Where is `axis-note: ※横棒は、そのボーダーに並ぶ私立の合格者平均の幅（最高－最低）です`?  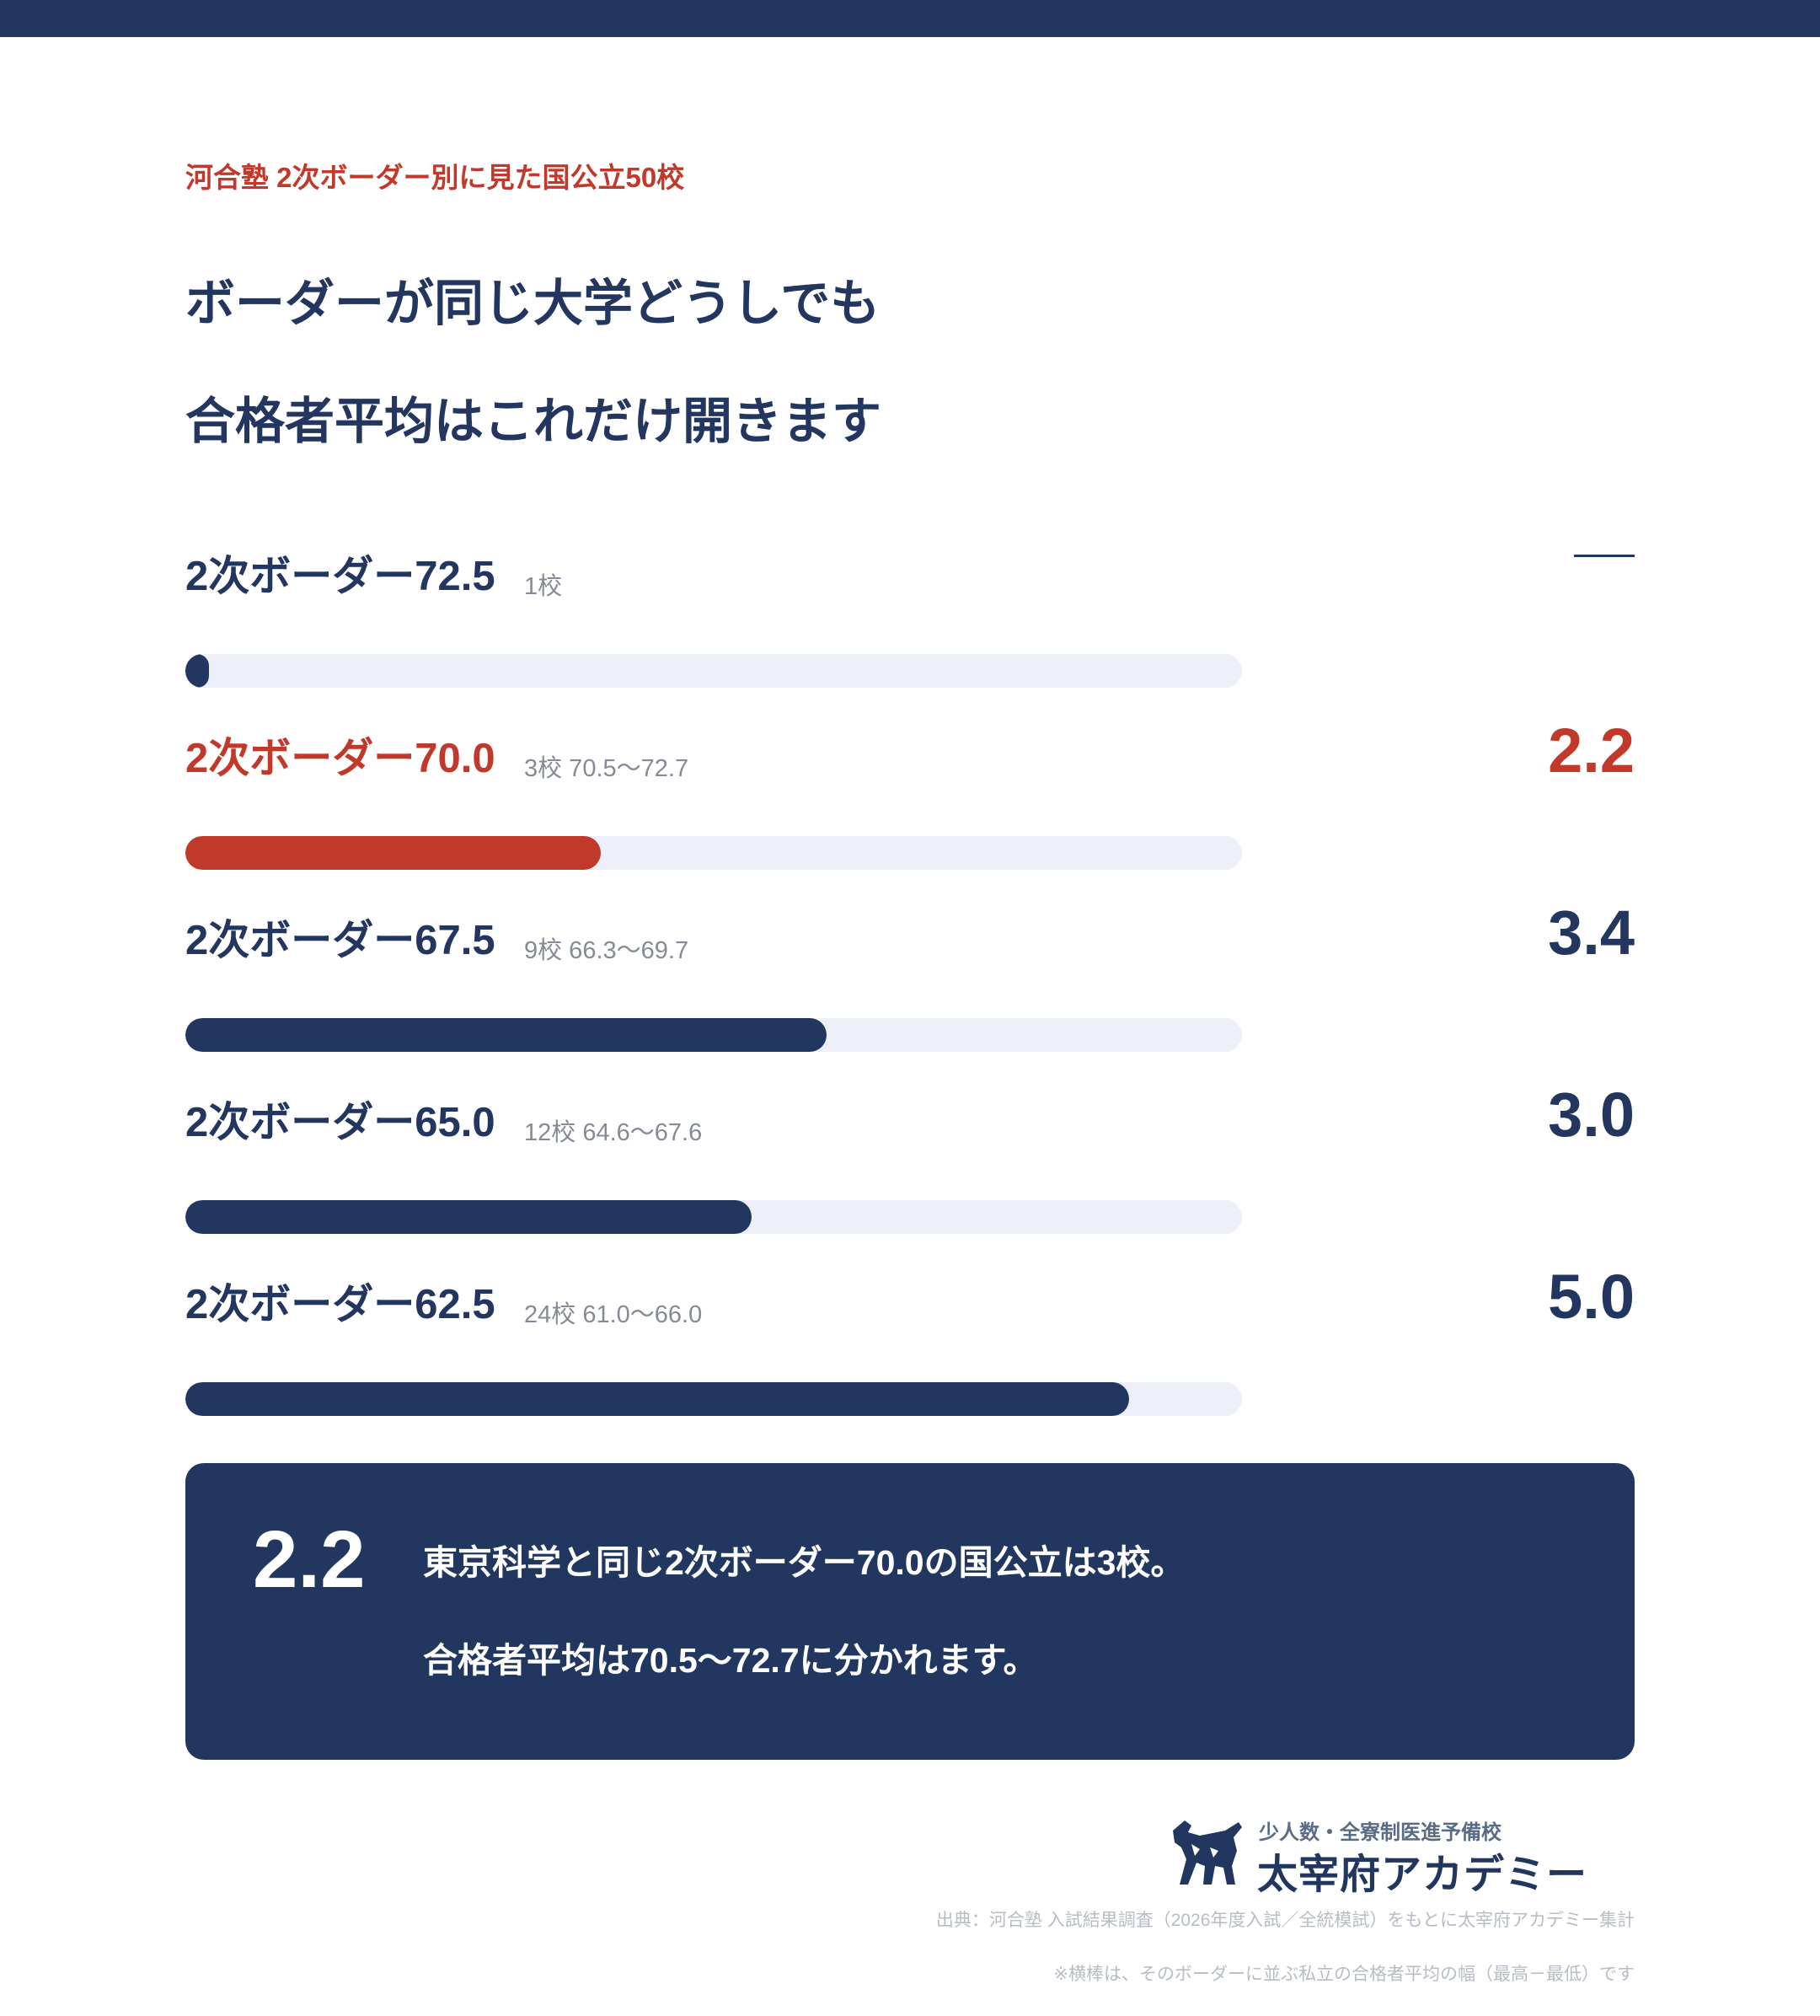 axis-note: ※横棒は、そのボーダーに並ぶ私立の合格者平均の幅（最高－最低）です is located at coordinates (1344, 1974).